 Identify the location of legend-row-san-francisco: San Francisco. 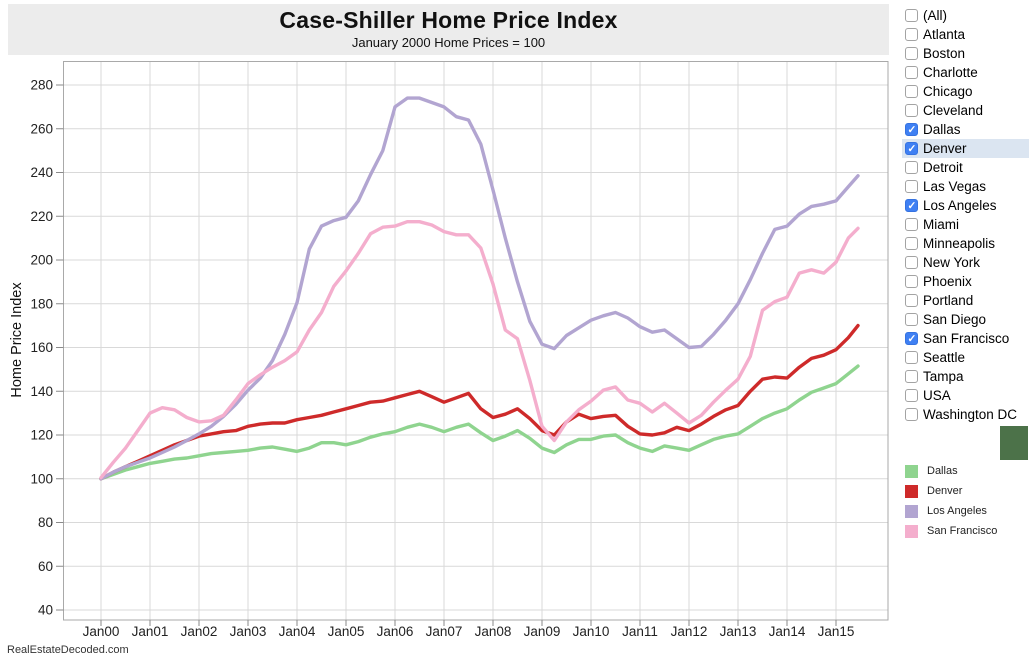
(951, 531).